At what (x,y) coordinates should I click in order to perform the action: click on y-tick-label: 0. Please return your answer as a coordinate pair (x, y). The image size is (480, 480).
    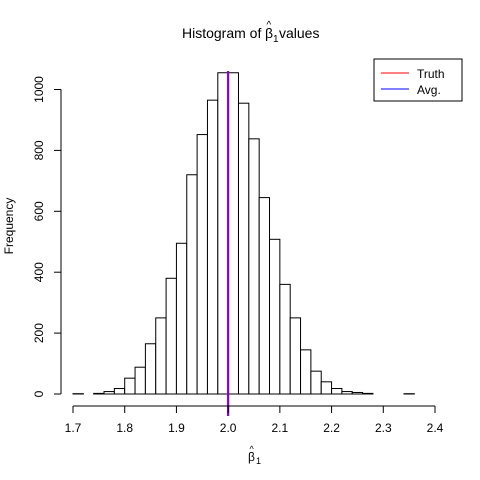
    Looking at the image, I should click on (39, 393).